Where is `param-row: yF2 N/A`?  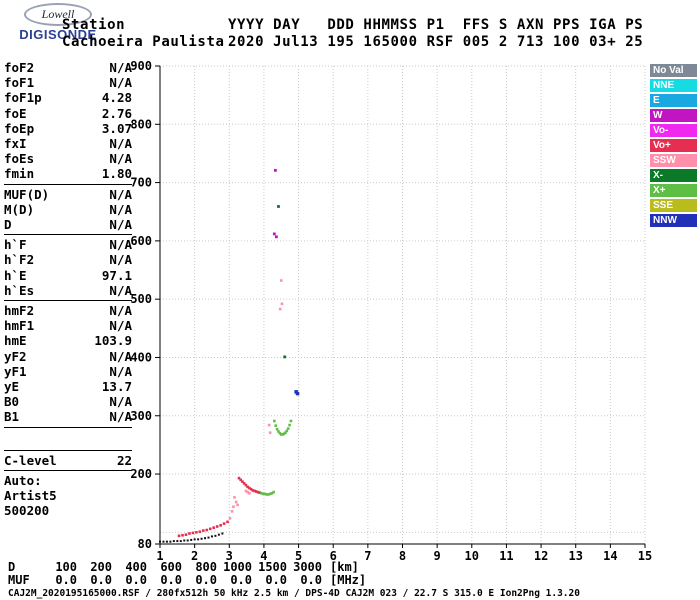 param-row: yF2 N/A is located at coordinates (68, 356).